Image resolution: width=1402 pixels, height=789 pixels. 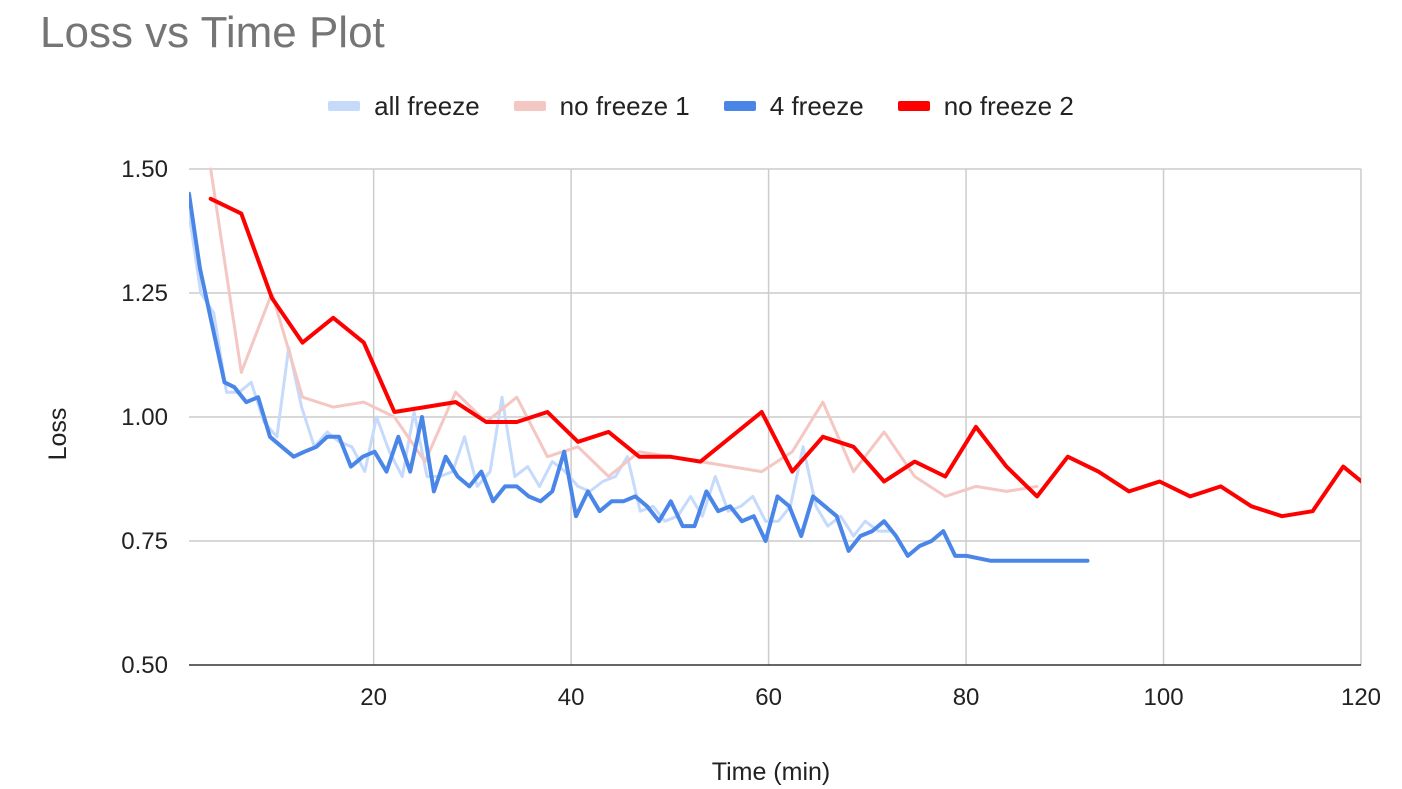 What do you see at coordinates (58, 434) in the screenshot?
I see `y-axis-label: Loss` at bounding box center [58, 434].